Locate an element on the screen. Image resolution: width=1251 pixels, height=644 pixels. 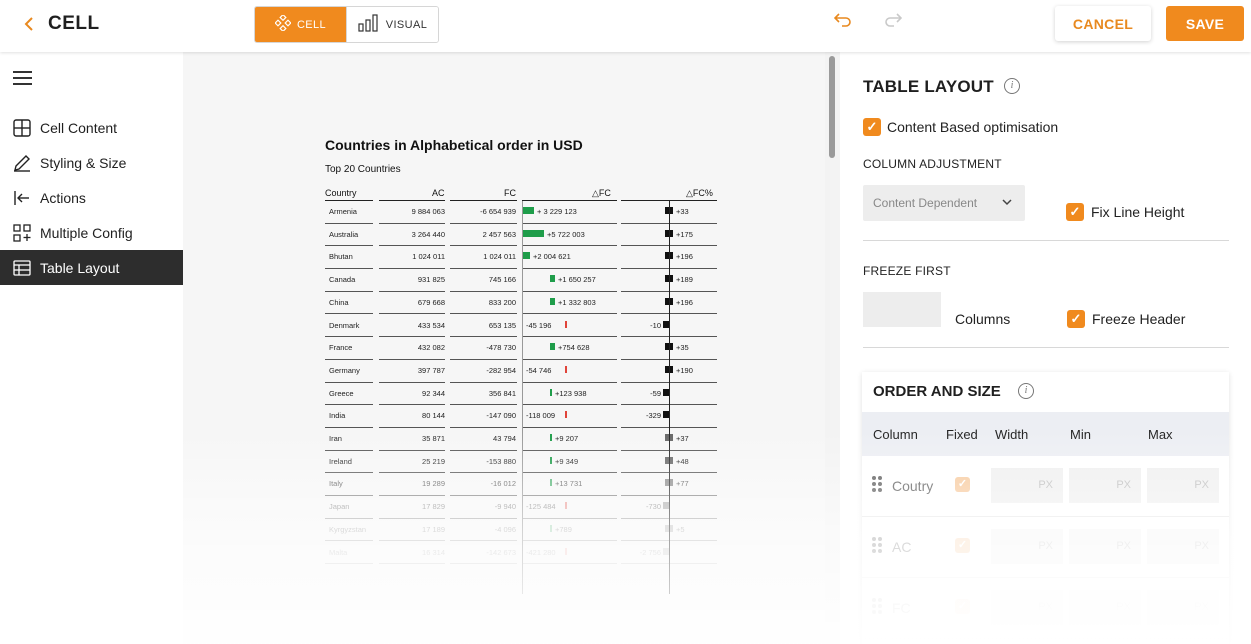
sidebar-item-actions: Actions is located at coordinates (91, 197).